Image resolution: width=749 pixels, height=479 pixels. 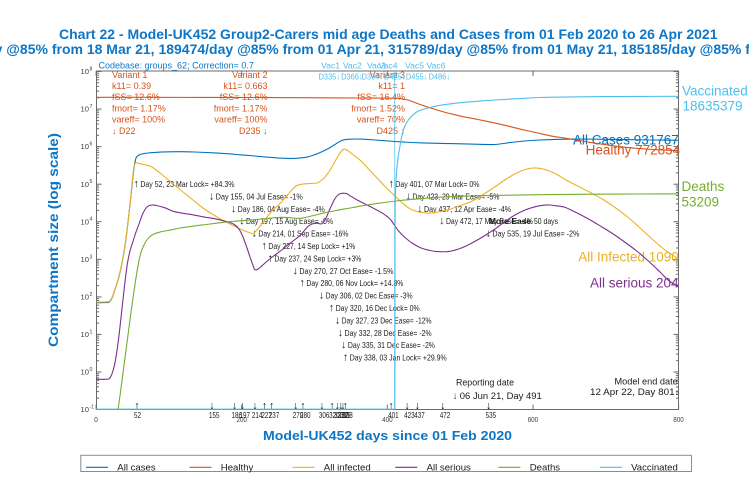 What do you see at coordinates (53, 240) in the screenshot?
I see `svg-text: Compartment size (log scale)` at bounding box center [53, 240].